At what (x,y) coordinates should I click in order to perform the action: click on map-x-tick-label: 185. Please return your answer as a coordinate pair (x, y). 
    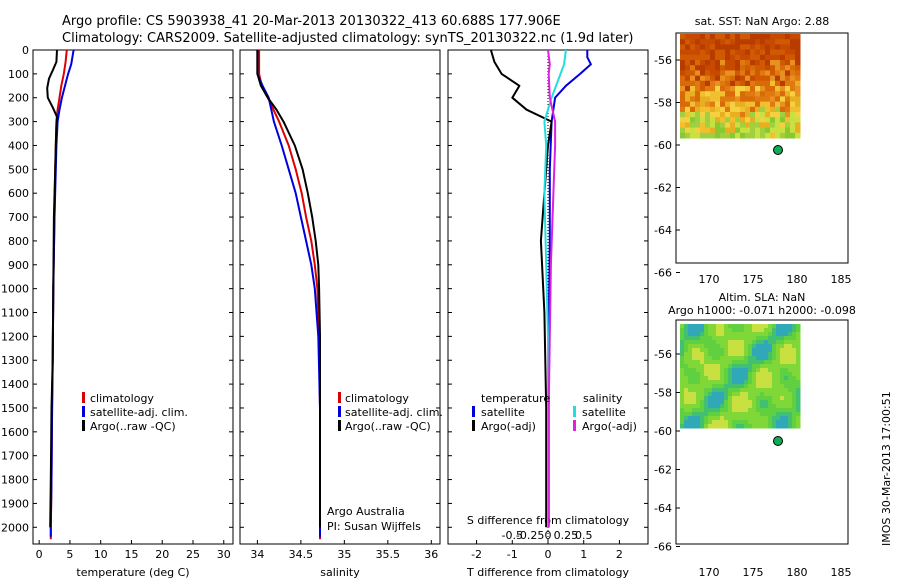
    Looking at the image, I should click on (841, 279).